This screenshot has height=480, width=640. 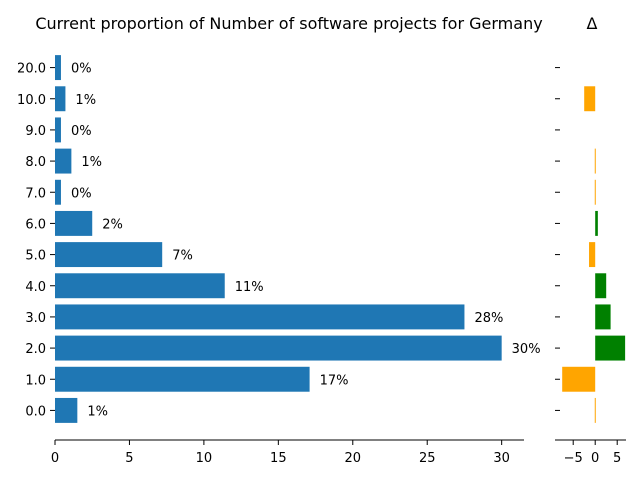 I want to click on y-tick-label-6.0: 6.0, so click(x=35, y=224).